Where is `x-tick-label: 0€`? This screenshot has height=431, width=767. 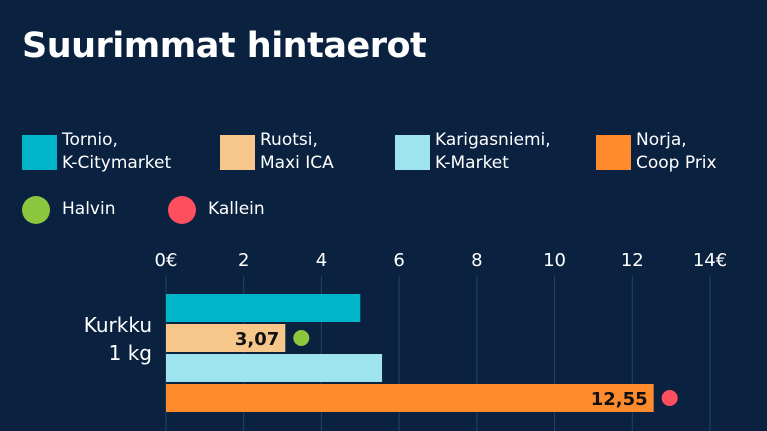 x-tick-label: 0€ is located at coordinates (166, 260).